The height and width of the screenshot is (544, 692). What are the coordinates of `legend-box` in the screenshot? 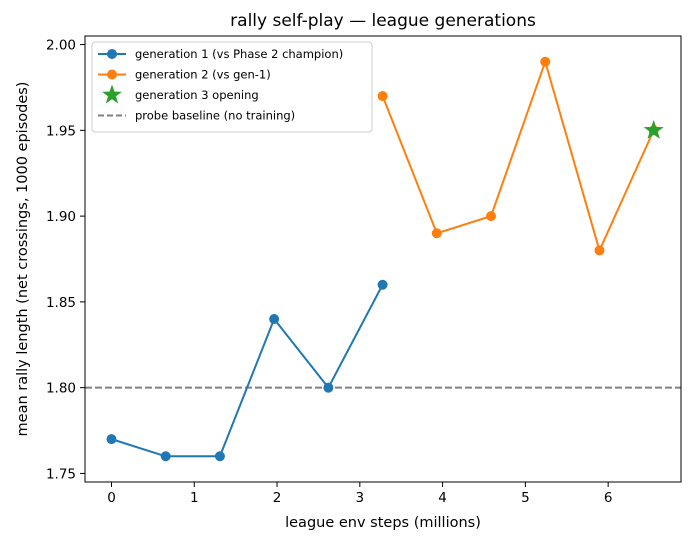 It's located at (232, 87).